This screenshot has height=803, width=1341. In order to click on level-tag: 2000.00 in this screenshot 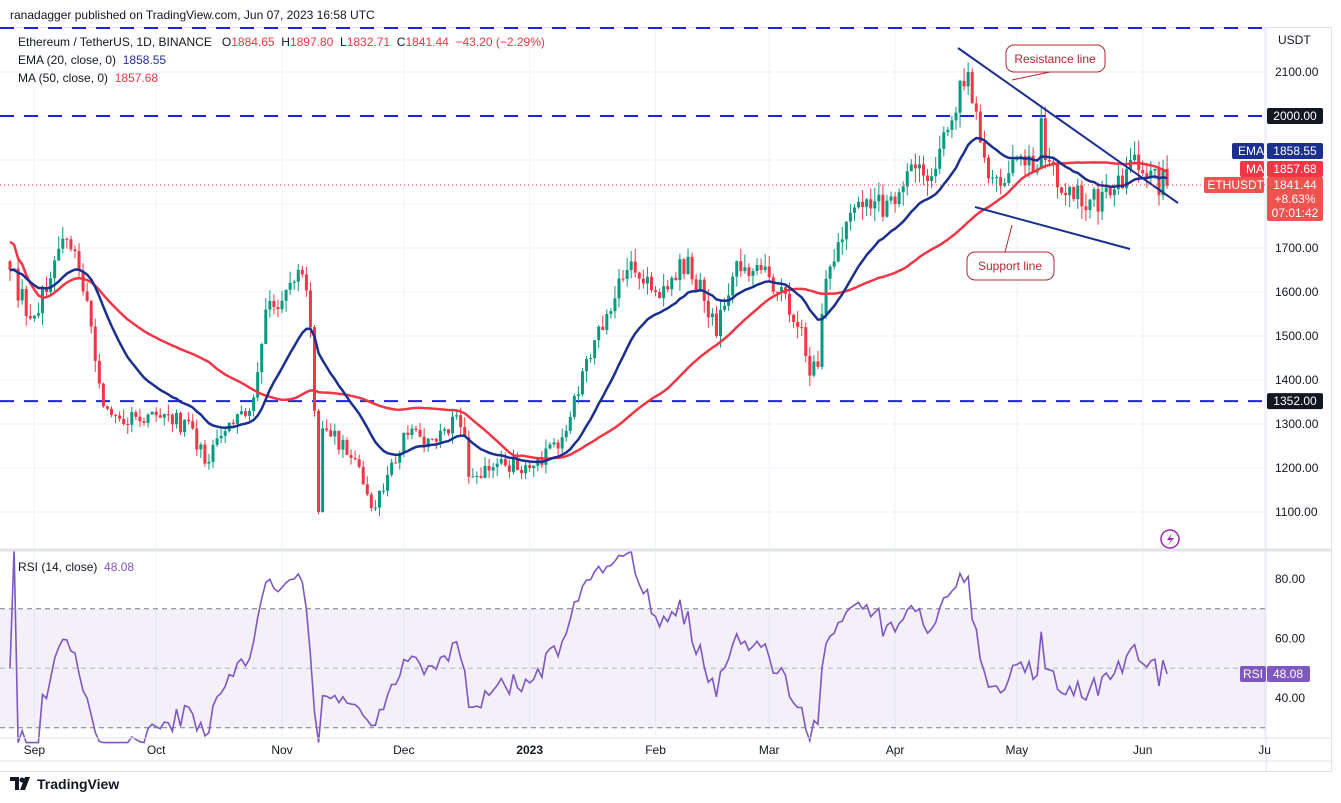, I will do `click(1295, 116)`.